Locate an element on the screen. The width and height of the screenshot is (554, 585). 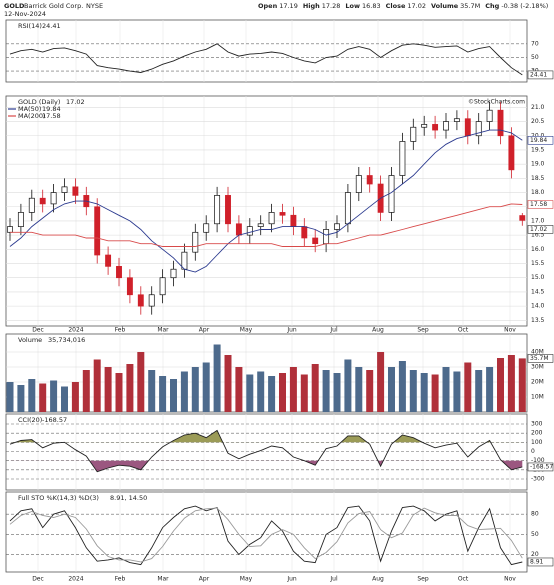
quote-label: Volume is located at coordinates (445, 6).